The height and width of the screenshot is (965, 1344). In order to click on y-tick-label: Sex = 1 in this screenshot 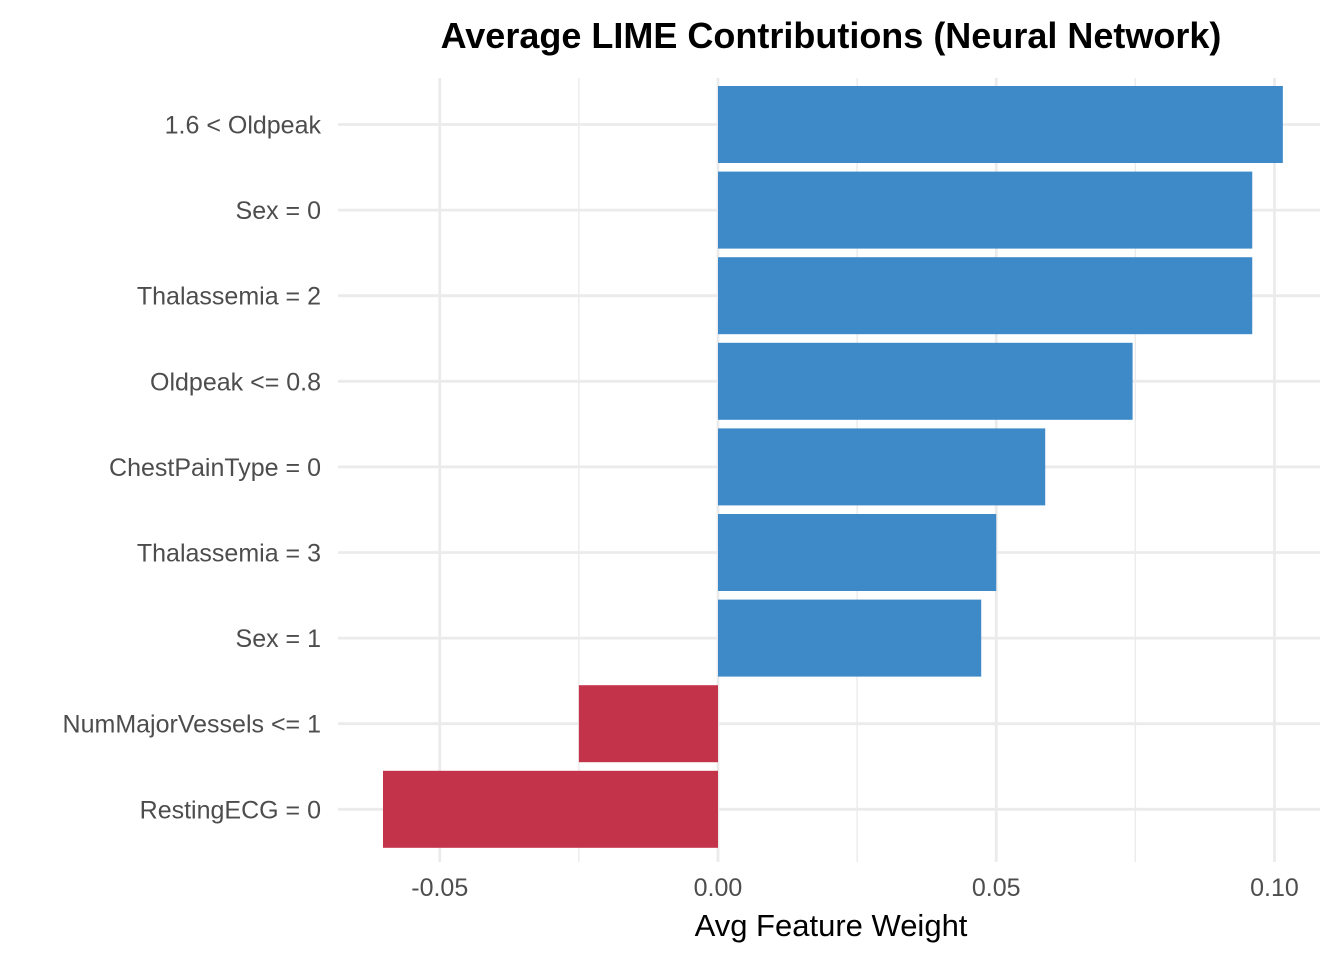, I will do `click(278, 639)`.